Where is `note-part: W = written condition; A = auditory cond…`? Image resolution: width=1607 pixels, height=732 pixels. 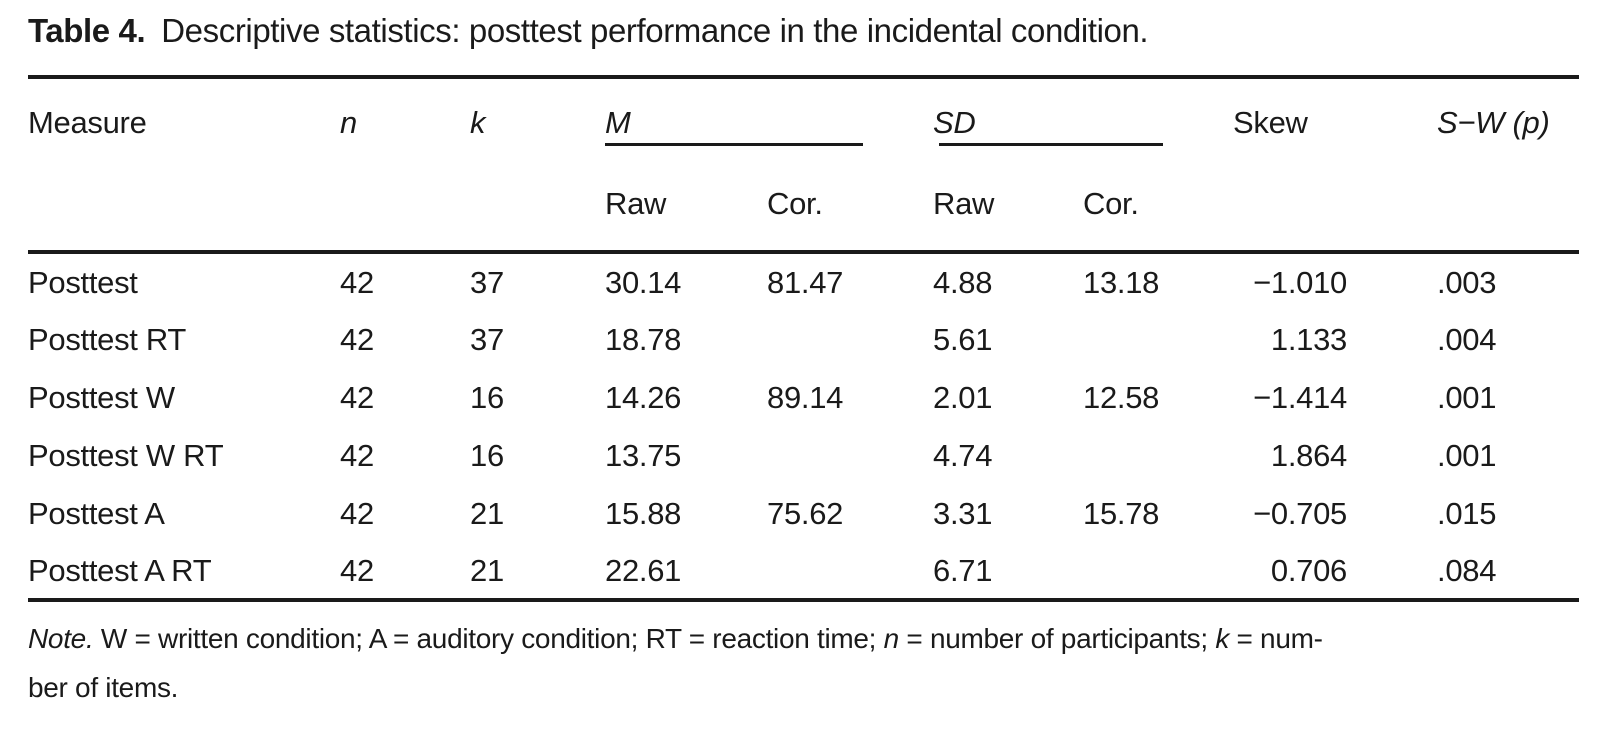
note-part: W = written condition; A = auditory cond… is located at coordinates (488, 638).